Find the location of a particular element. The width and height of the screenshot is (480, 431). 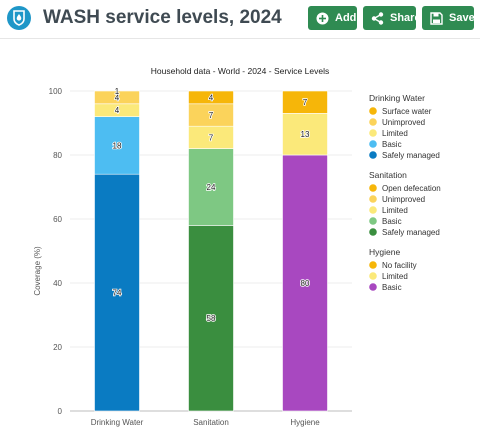

share-button: Share is located at coordinates (392, 18).